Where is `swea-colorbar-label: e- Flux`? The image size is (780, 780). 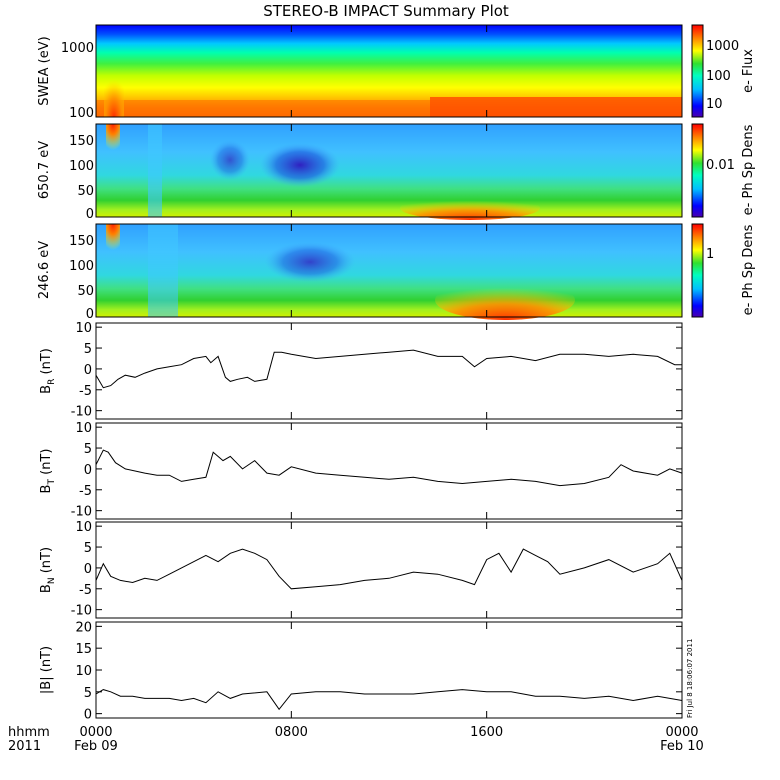
swea-colorbar-label: e- Flux is located at coordinates (748, 71).